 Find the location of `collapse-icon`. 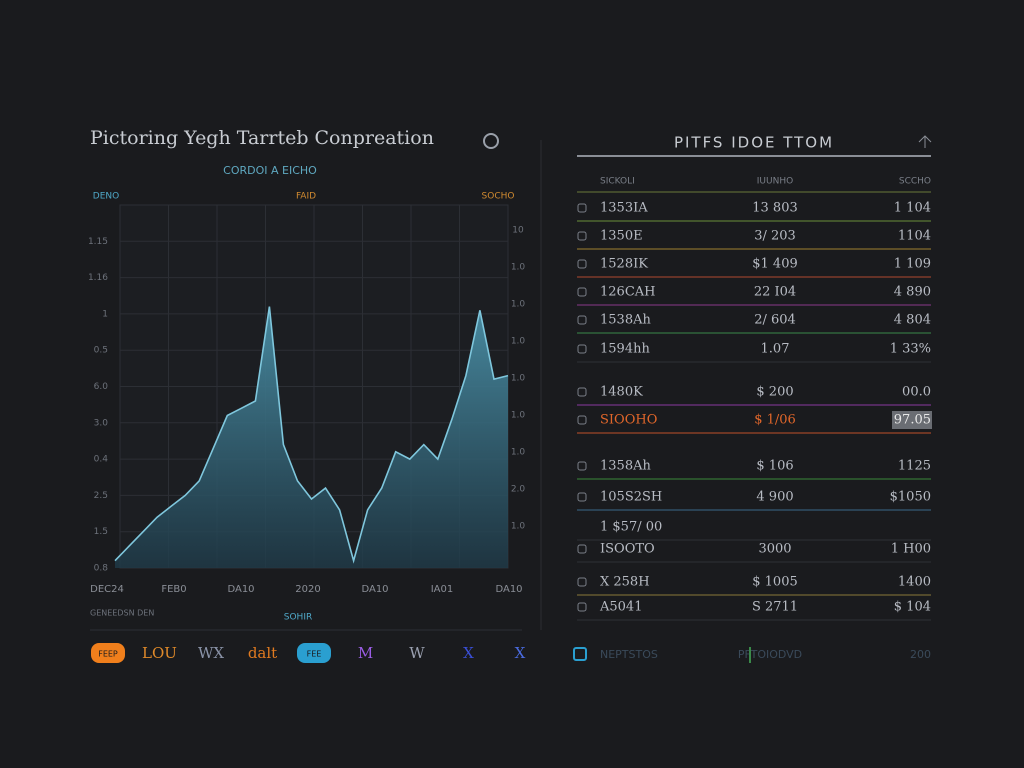

collapse-icon is located at coordinates (925, 141).